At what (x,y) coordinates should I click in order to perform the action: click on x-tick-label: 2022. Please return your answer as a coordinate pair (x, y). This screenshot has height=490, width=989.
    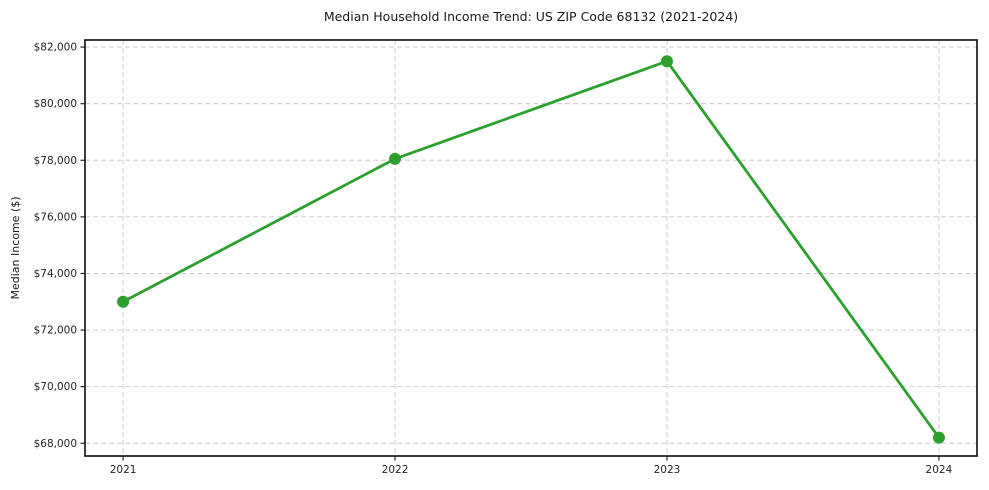
    Looking at the image, I should click on (395, 470).